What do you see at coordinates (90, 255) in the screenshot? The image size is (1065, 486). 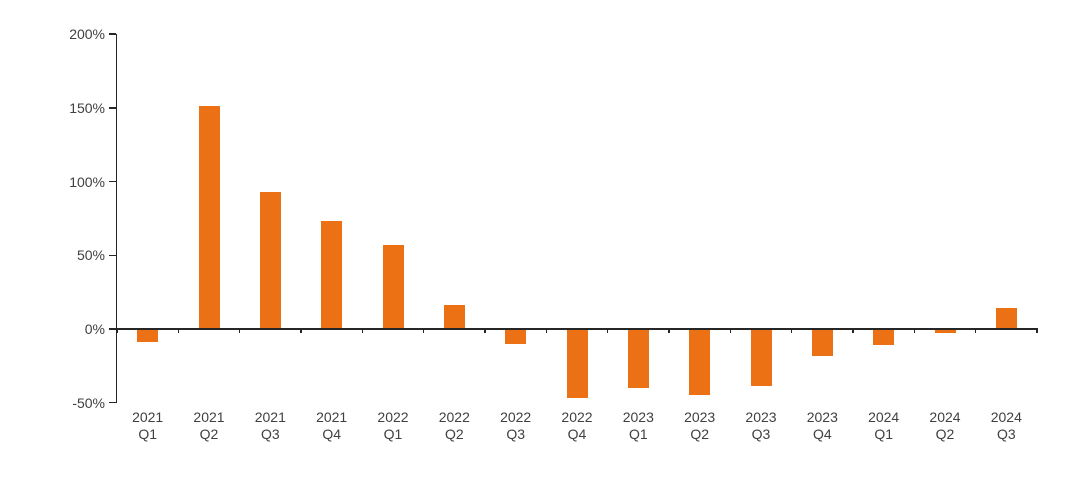 I see `y-axis-tick-label: 50%` at bounding box center [90, 255].